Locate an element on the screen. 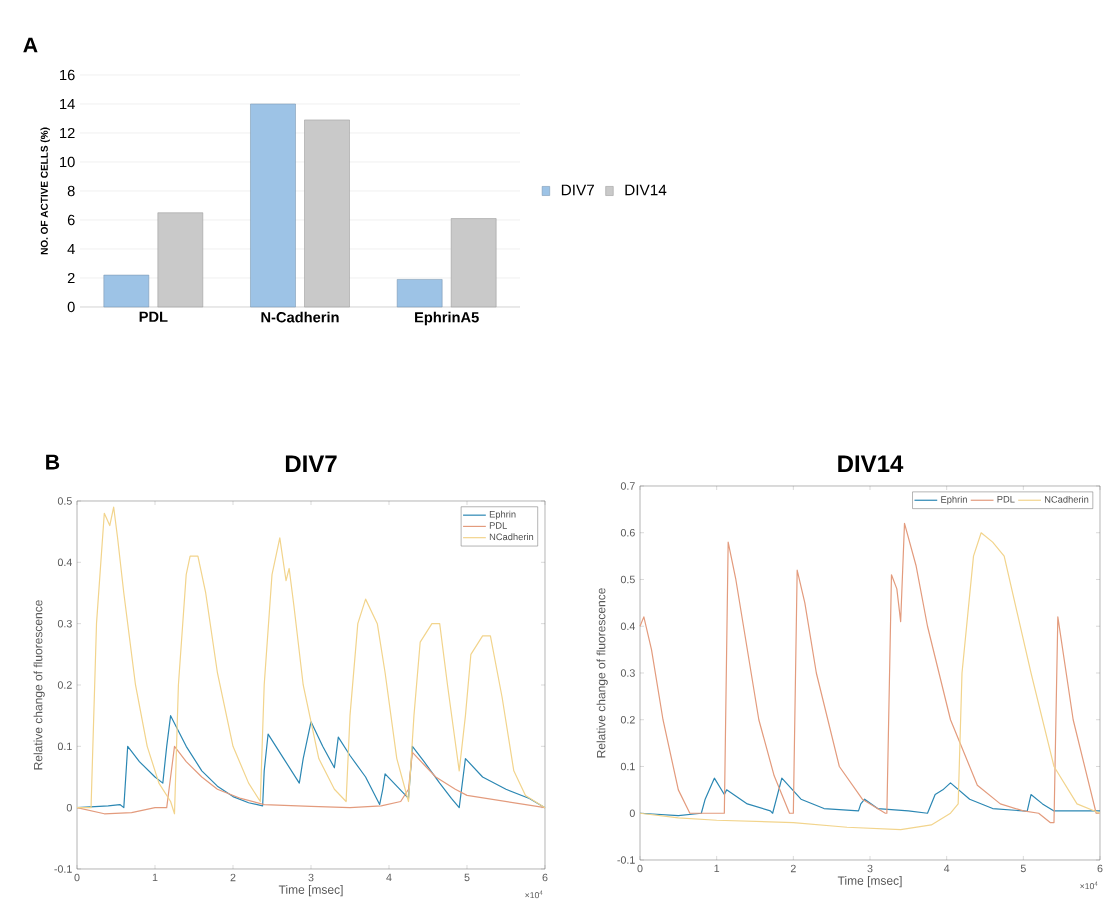  y-tick-label: 0.7 is located at coordinates (627, 486).